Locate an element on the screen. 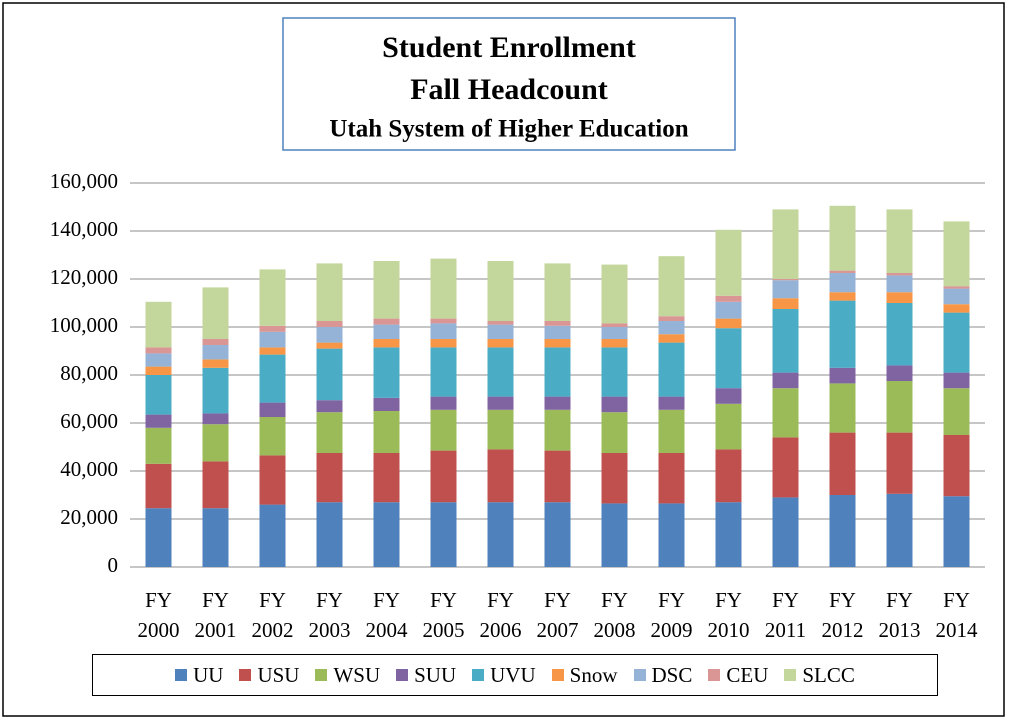 This screenshot has width=1013, height=723. y-tick-label: 80,000 is located at coordinates (89, 373).